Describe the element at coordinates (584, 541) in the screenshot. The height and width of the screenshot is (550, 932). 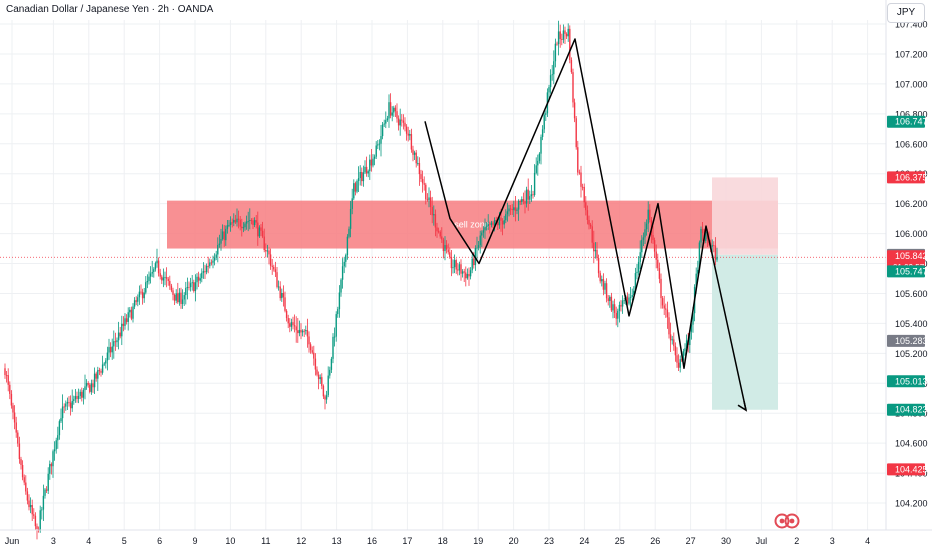
I see `time-tick-label: 24` at that location.